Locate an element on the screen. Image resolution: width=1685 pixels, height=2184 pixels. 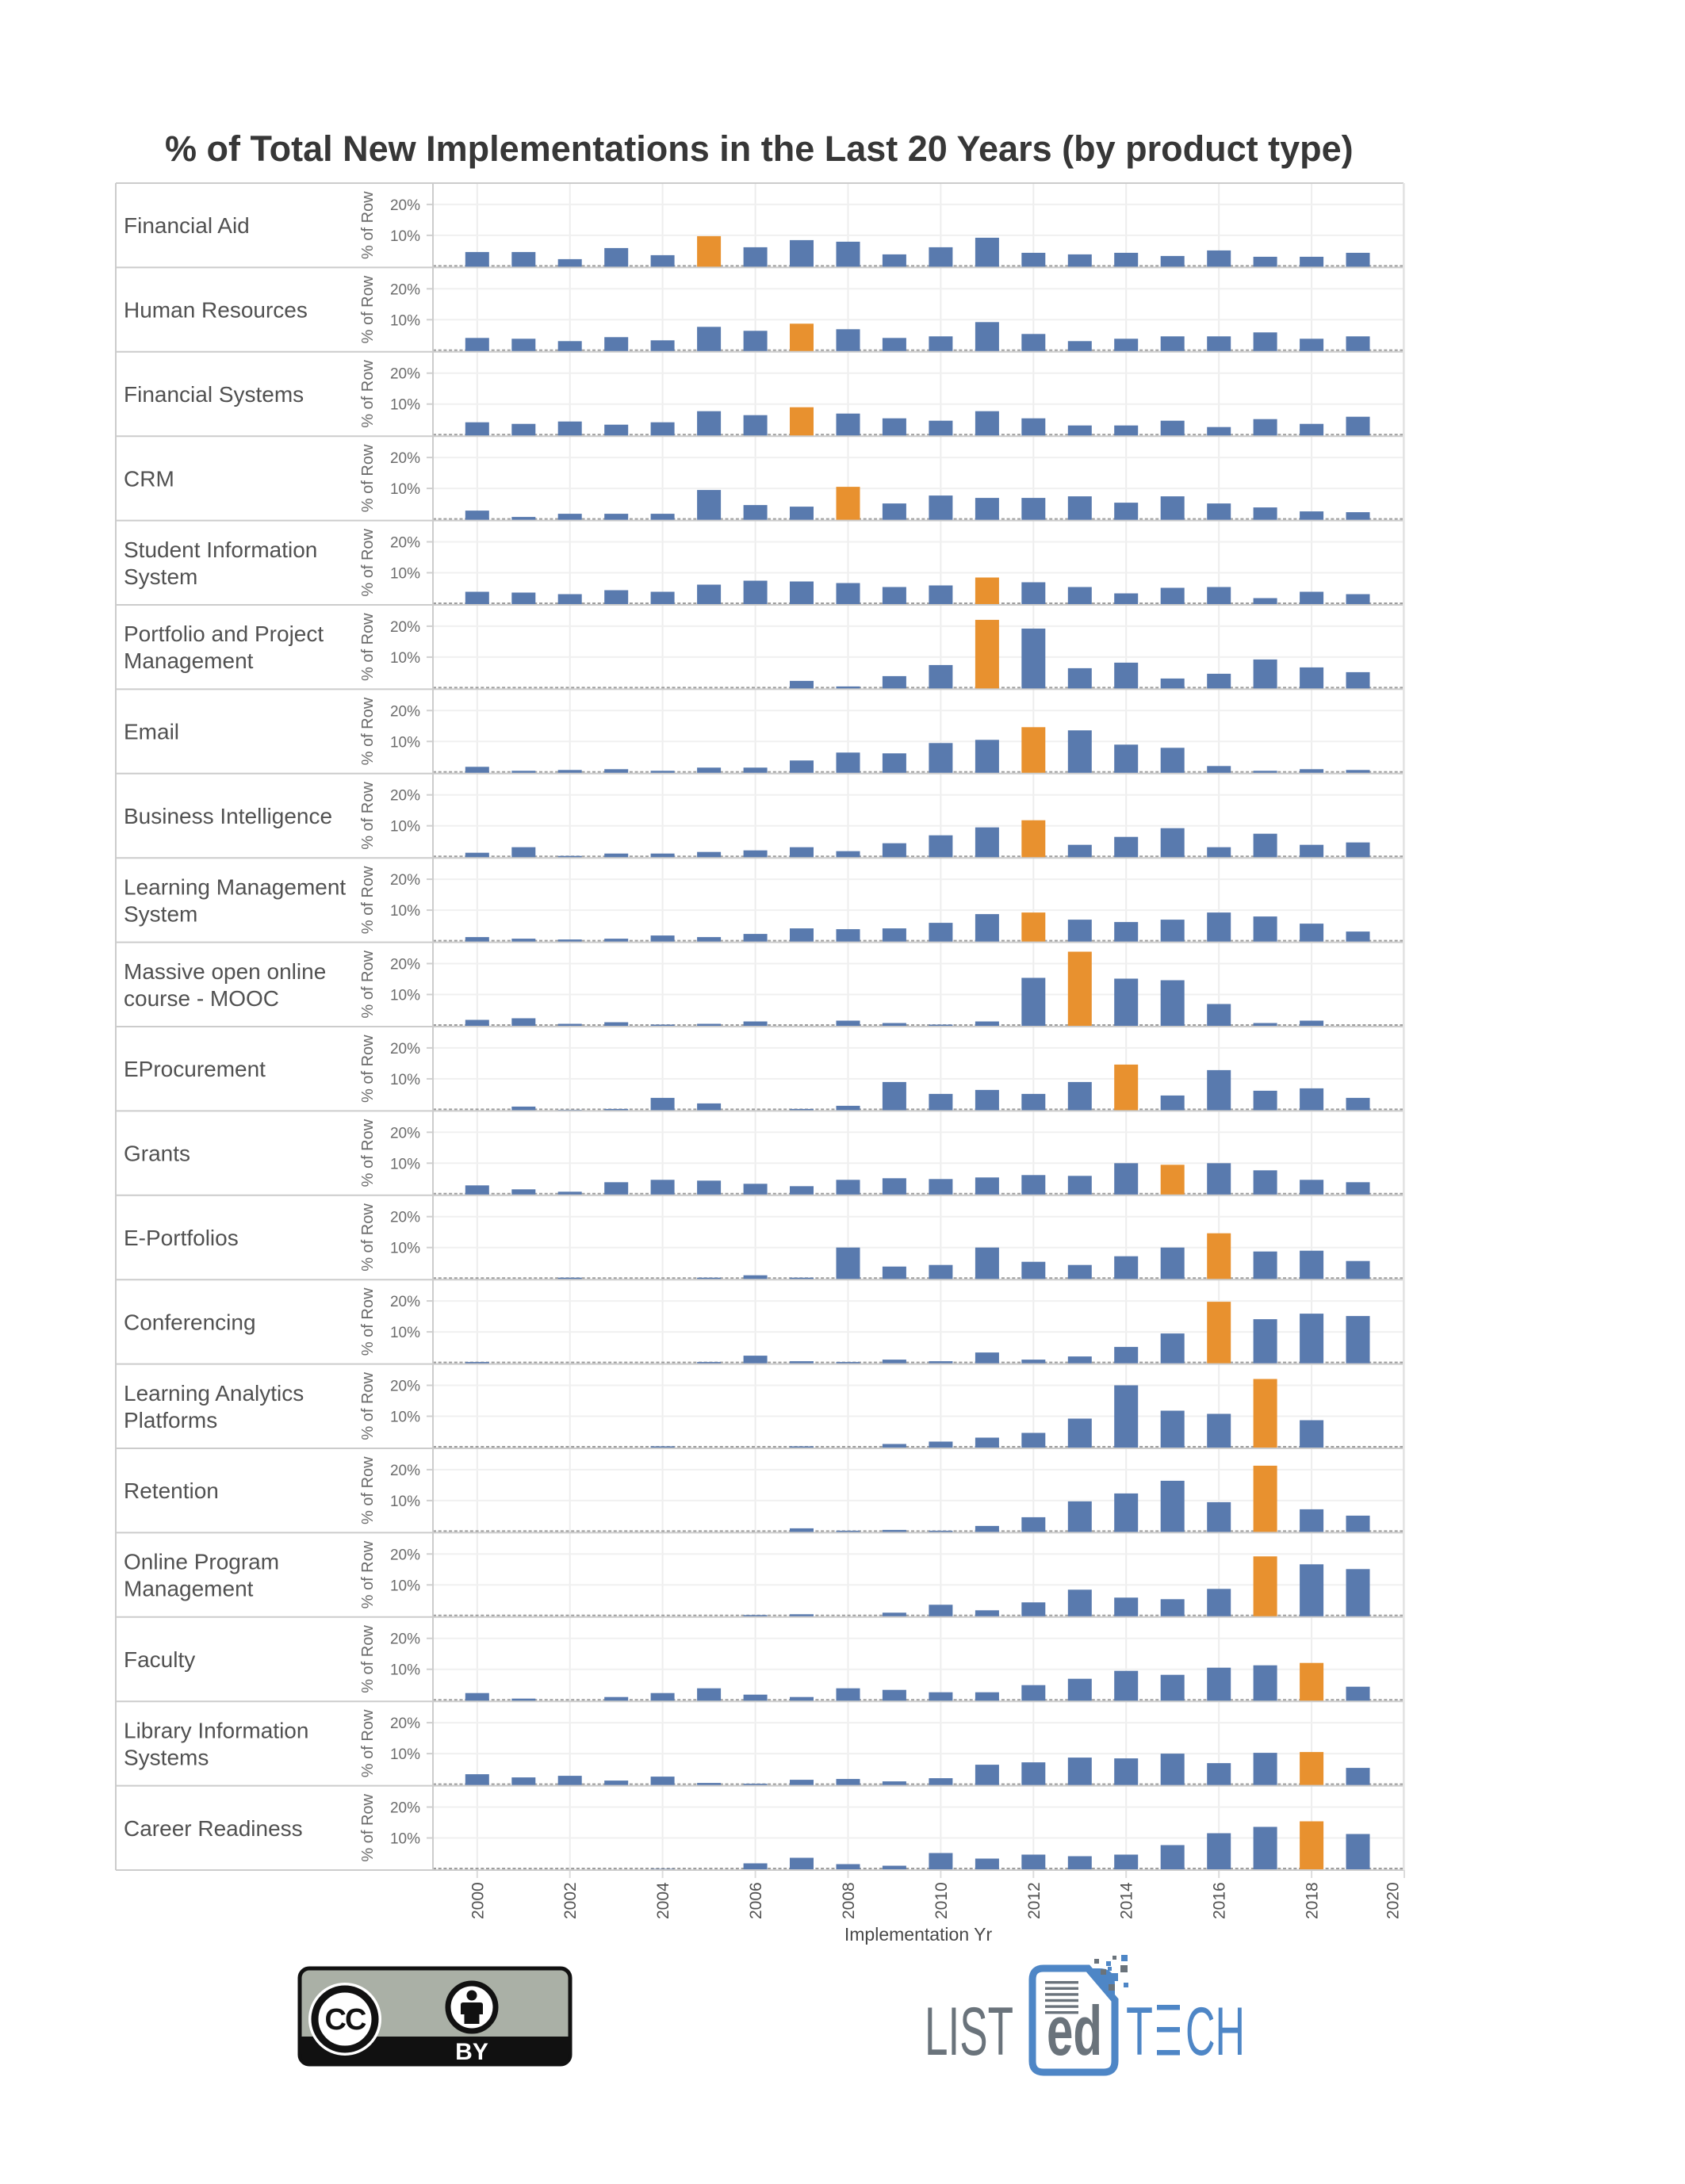
svg-text: 2002 is located at coordinates (570, 1900).